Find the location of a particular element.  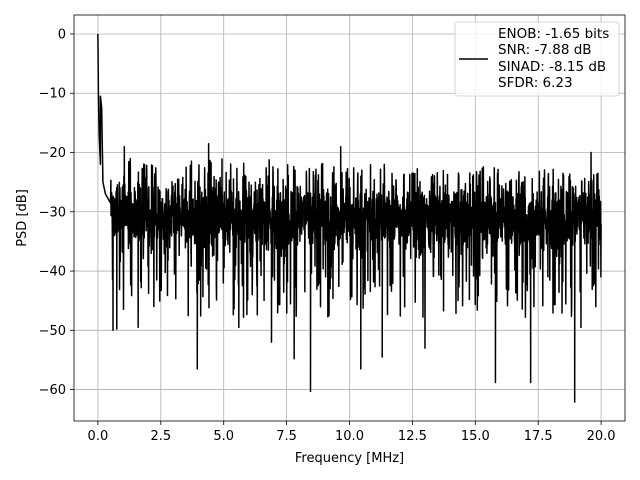

y-tick-label: 0 is located at coordinates (62, 34).